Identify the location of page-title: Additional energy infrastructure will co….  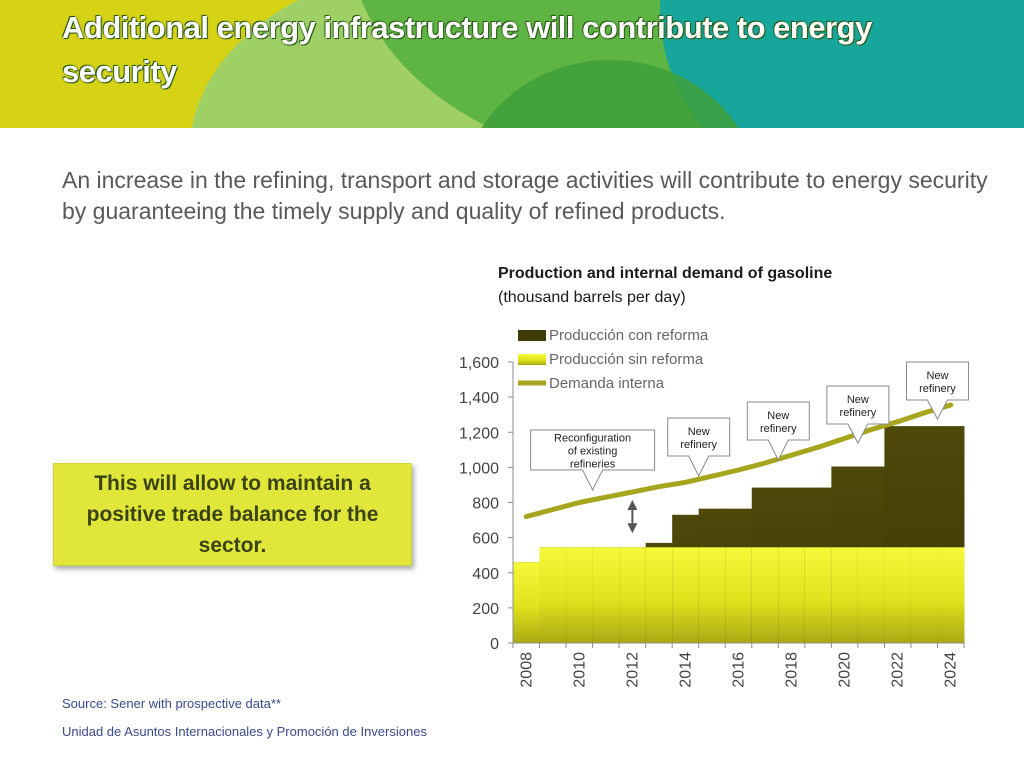
(467, 49).